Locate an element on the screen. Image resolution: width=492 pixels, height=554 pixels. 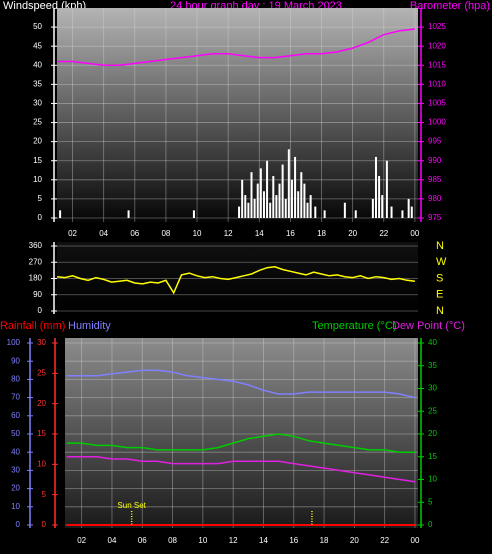
marker-label: Sun Set is located at coordinates (131, 505).